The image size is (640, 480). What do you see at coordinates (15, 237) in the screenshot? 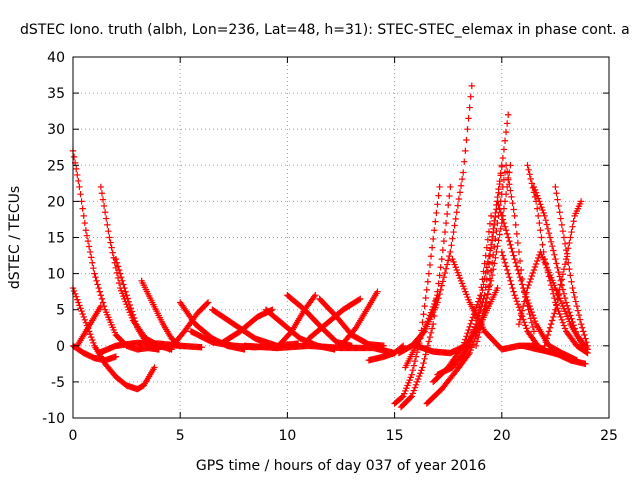
I see `y-axis-title: dSTEC / TECUs` at bounding box center [15, 237].